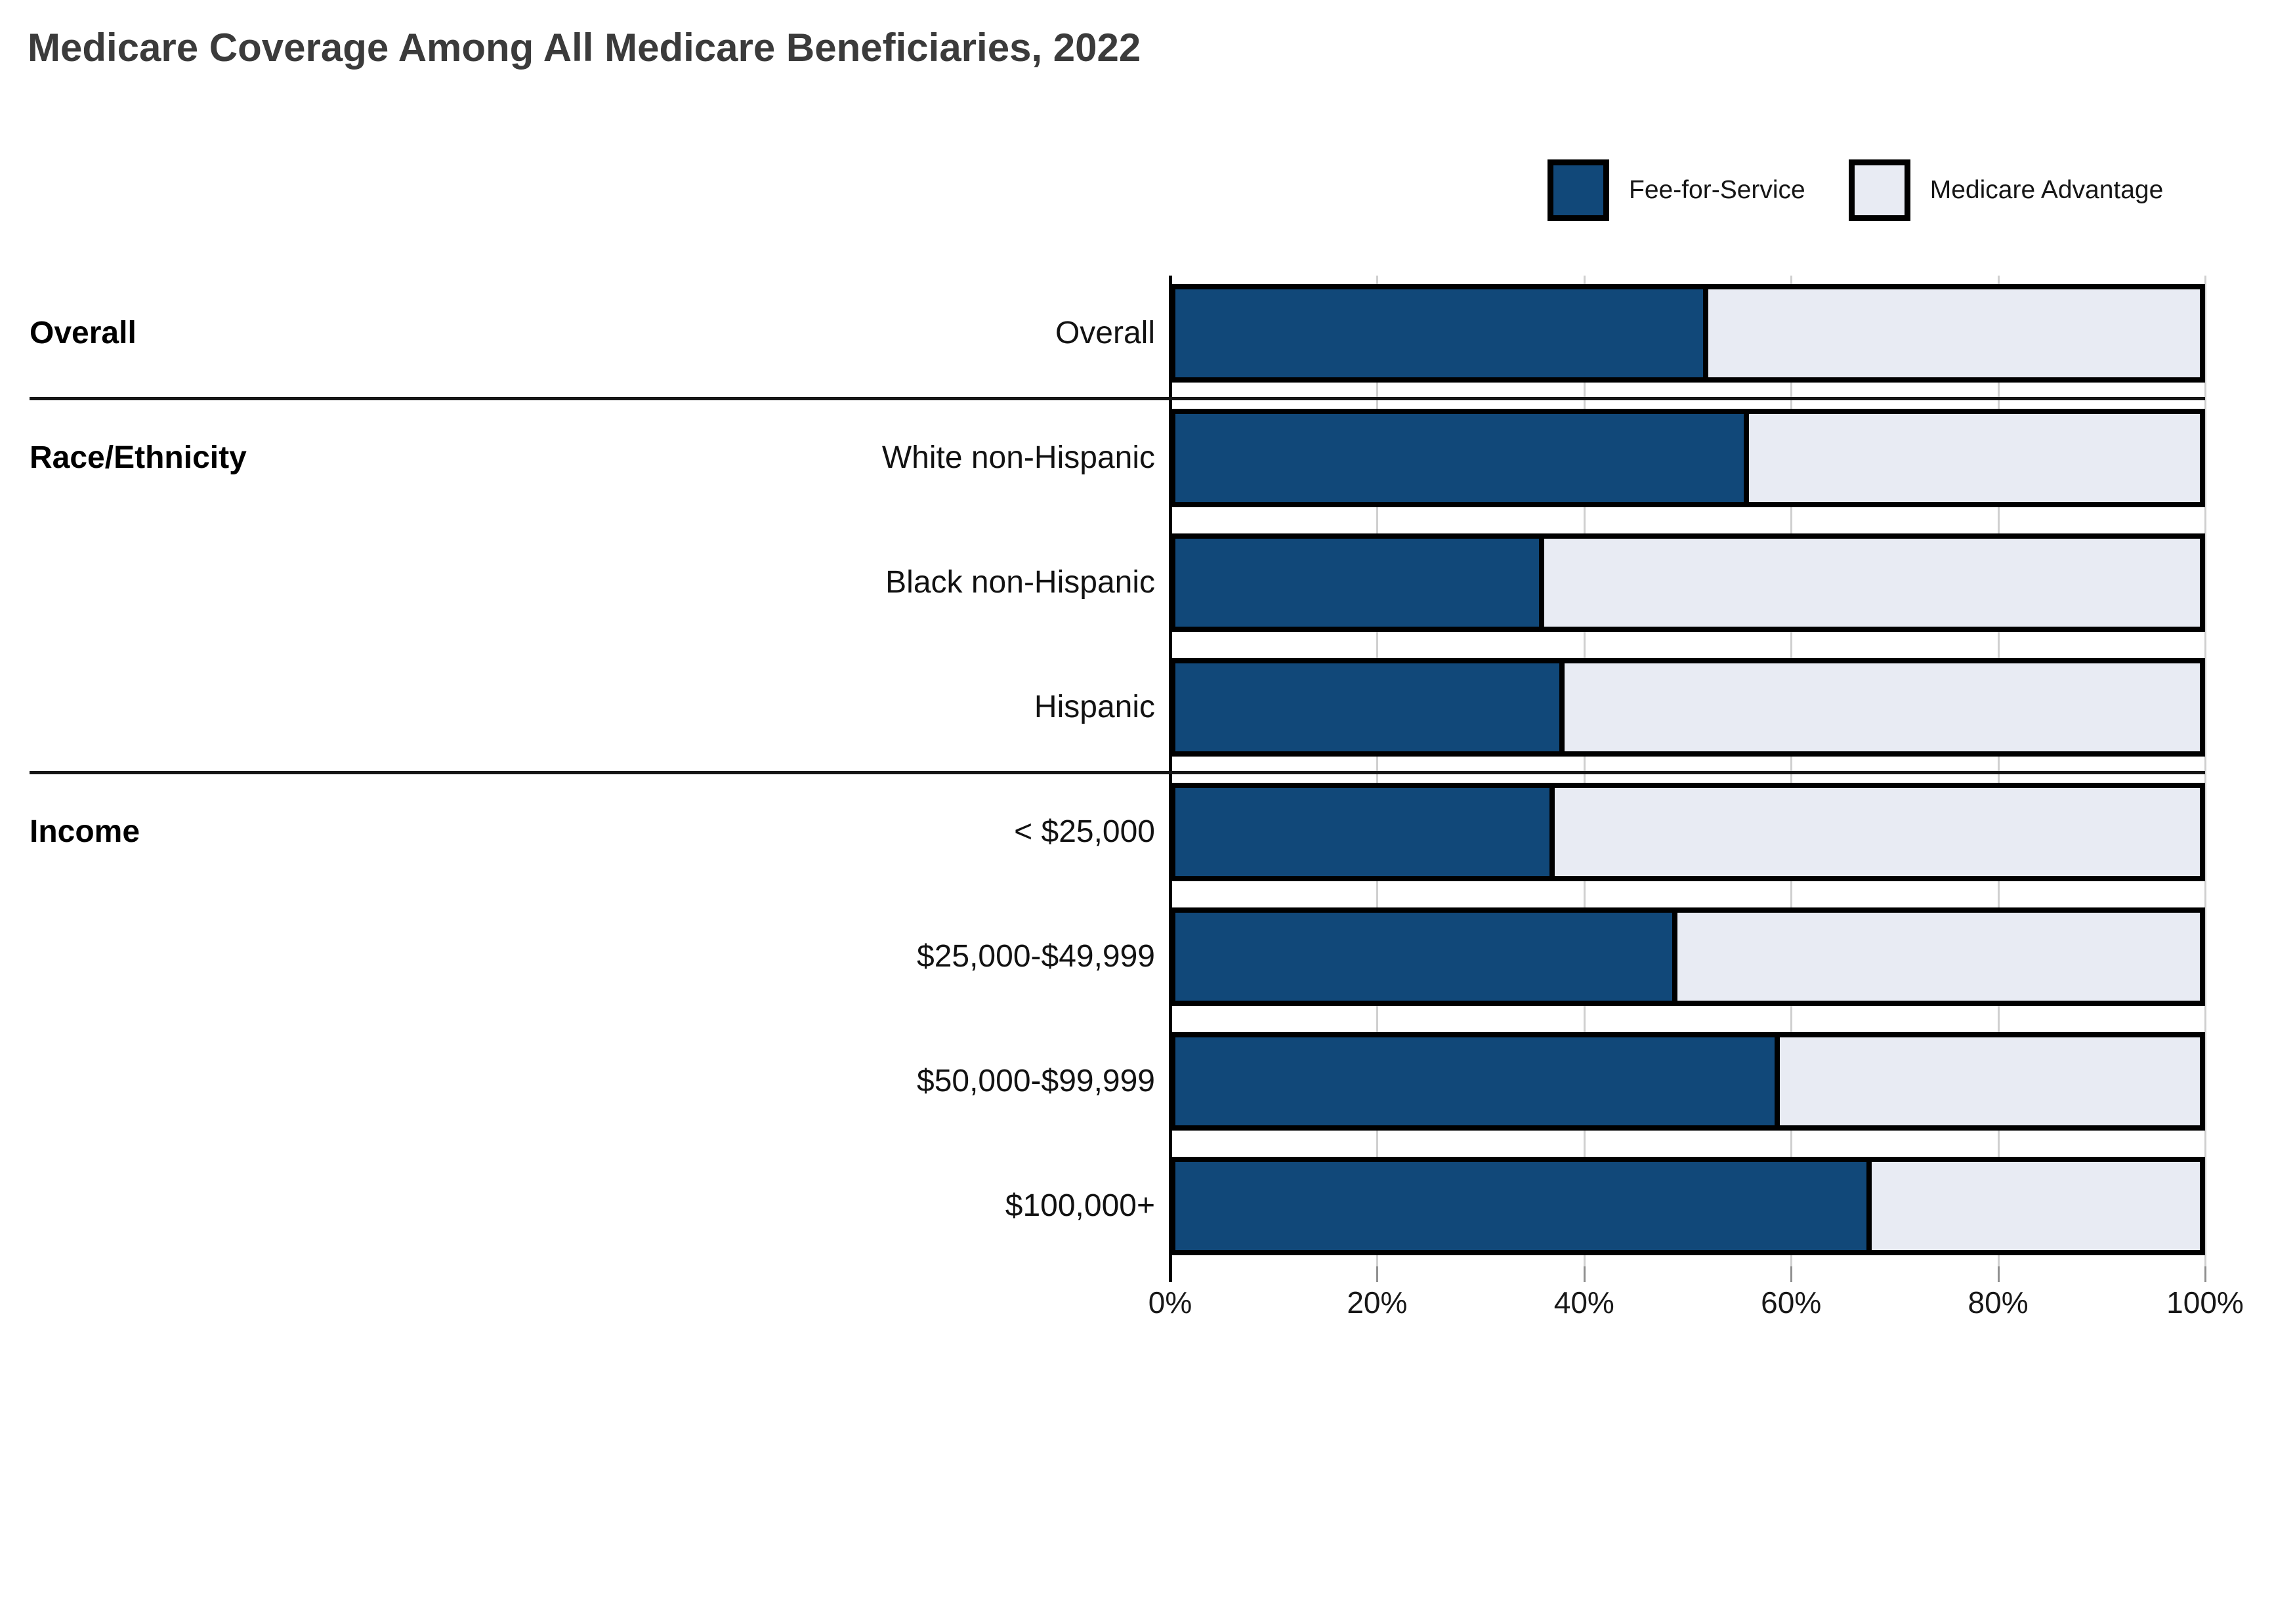 The image size is (2274, 1624). Describe the element at coordinates (1084, 831) in the screenshot. I see `row-label: < $25,000` at that location.